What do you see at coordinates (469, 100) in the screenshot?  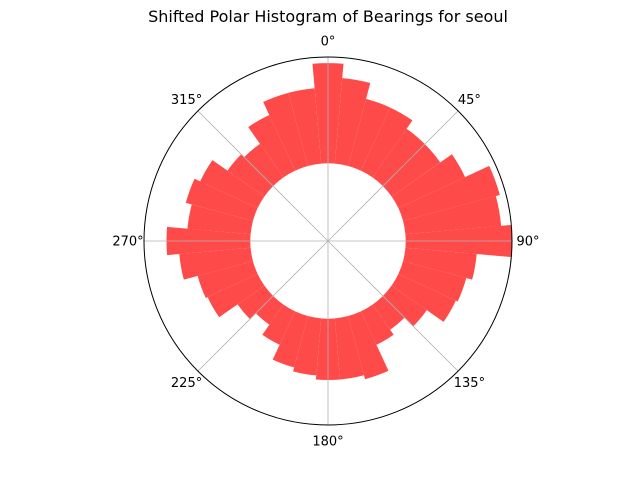 I see `theta-tick-label-45: 45°` at bounding box center [469, 100].